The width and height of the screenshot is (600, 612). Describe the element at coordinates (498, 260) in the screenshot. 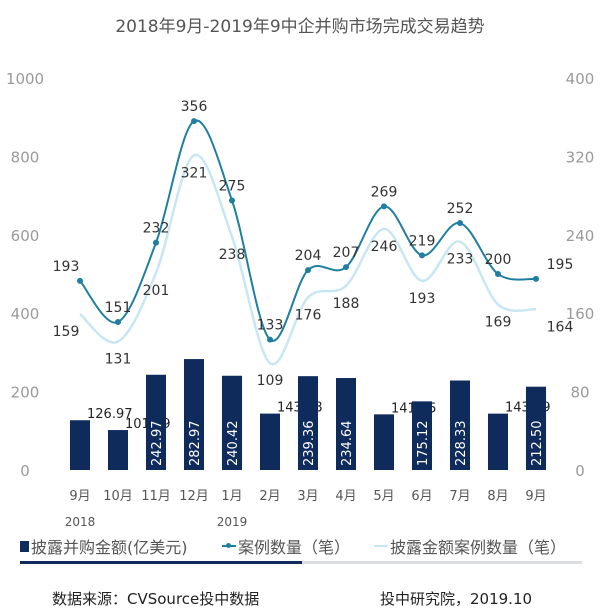

I see `cases-data-label: 200` at that location.